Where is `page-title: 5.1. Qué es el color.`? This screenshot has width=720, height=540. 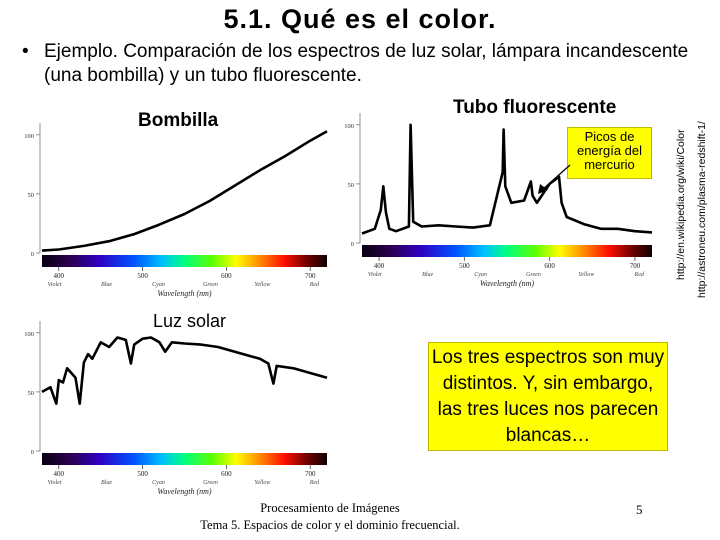 page-title: 5.1. Qué es el color. is located at coordinates (360, 19).